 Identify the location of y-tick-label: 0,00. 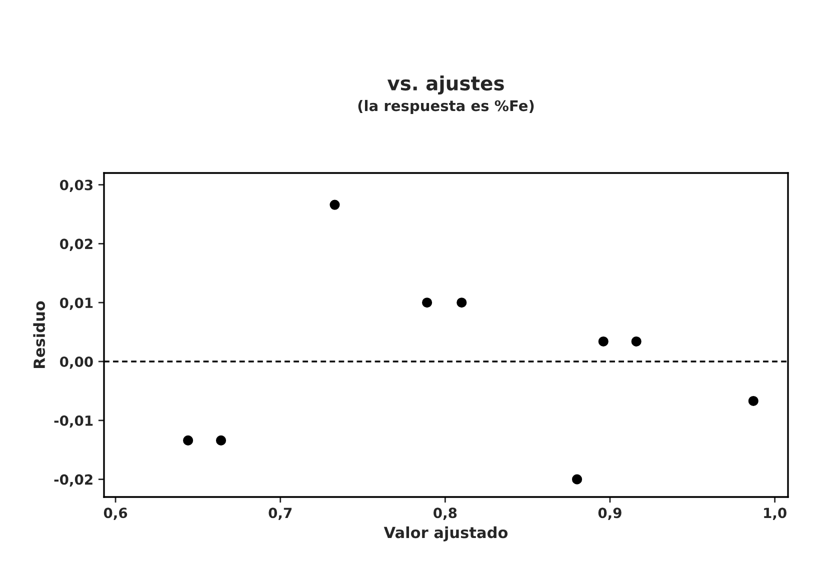
(76, 362).